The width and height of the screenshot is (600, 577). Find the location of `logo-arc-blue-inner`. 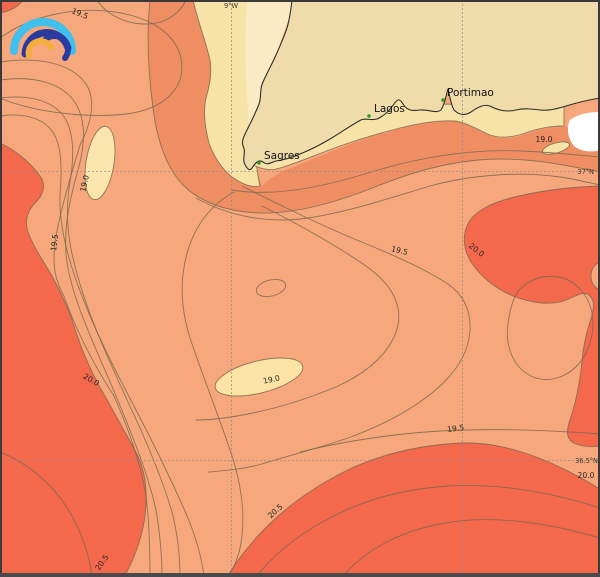

logo-arc-blue-inner is located at coordinates (56, 47).